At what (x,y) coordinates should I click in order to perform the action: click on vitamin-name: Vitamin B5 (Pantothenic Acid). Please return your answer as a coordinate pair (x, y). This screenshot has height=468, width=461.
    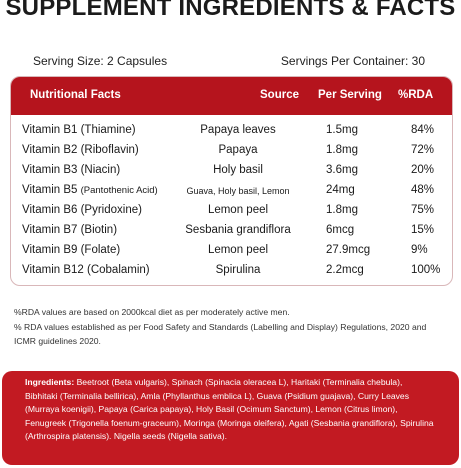
    Looking at the image, I should click on (90, 190).